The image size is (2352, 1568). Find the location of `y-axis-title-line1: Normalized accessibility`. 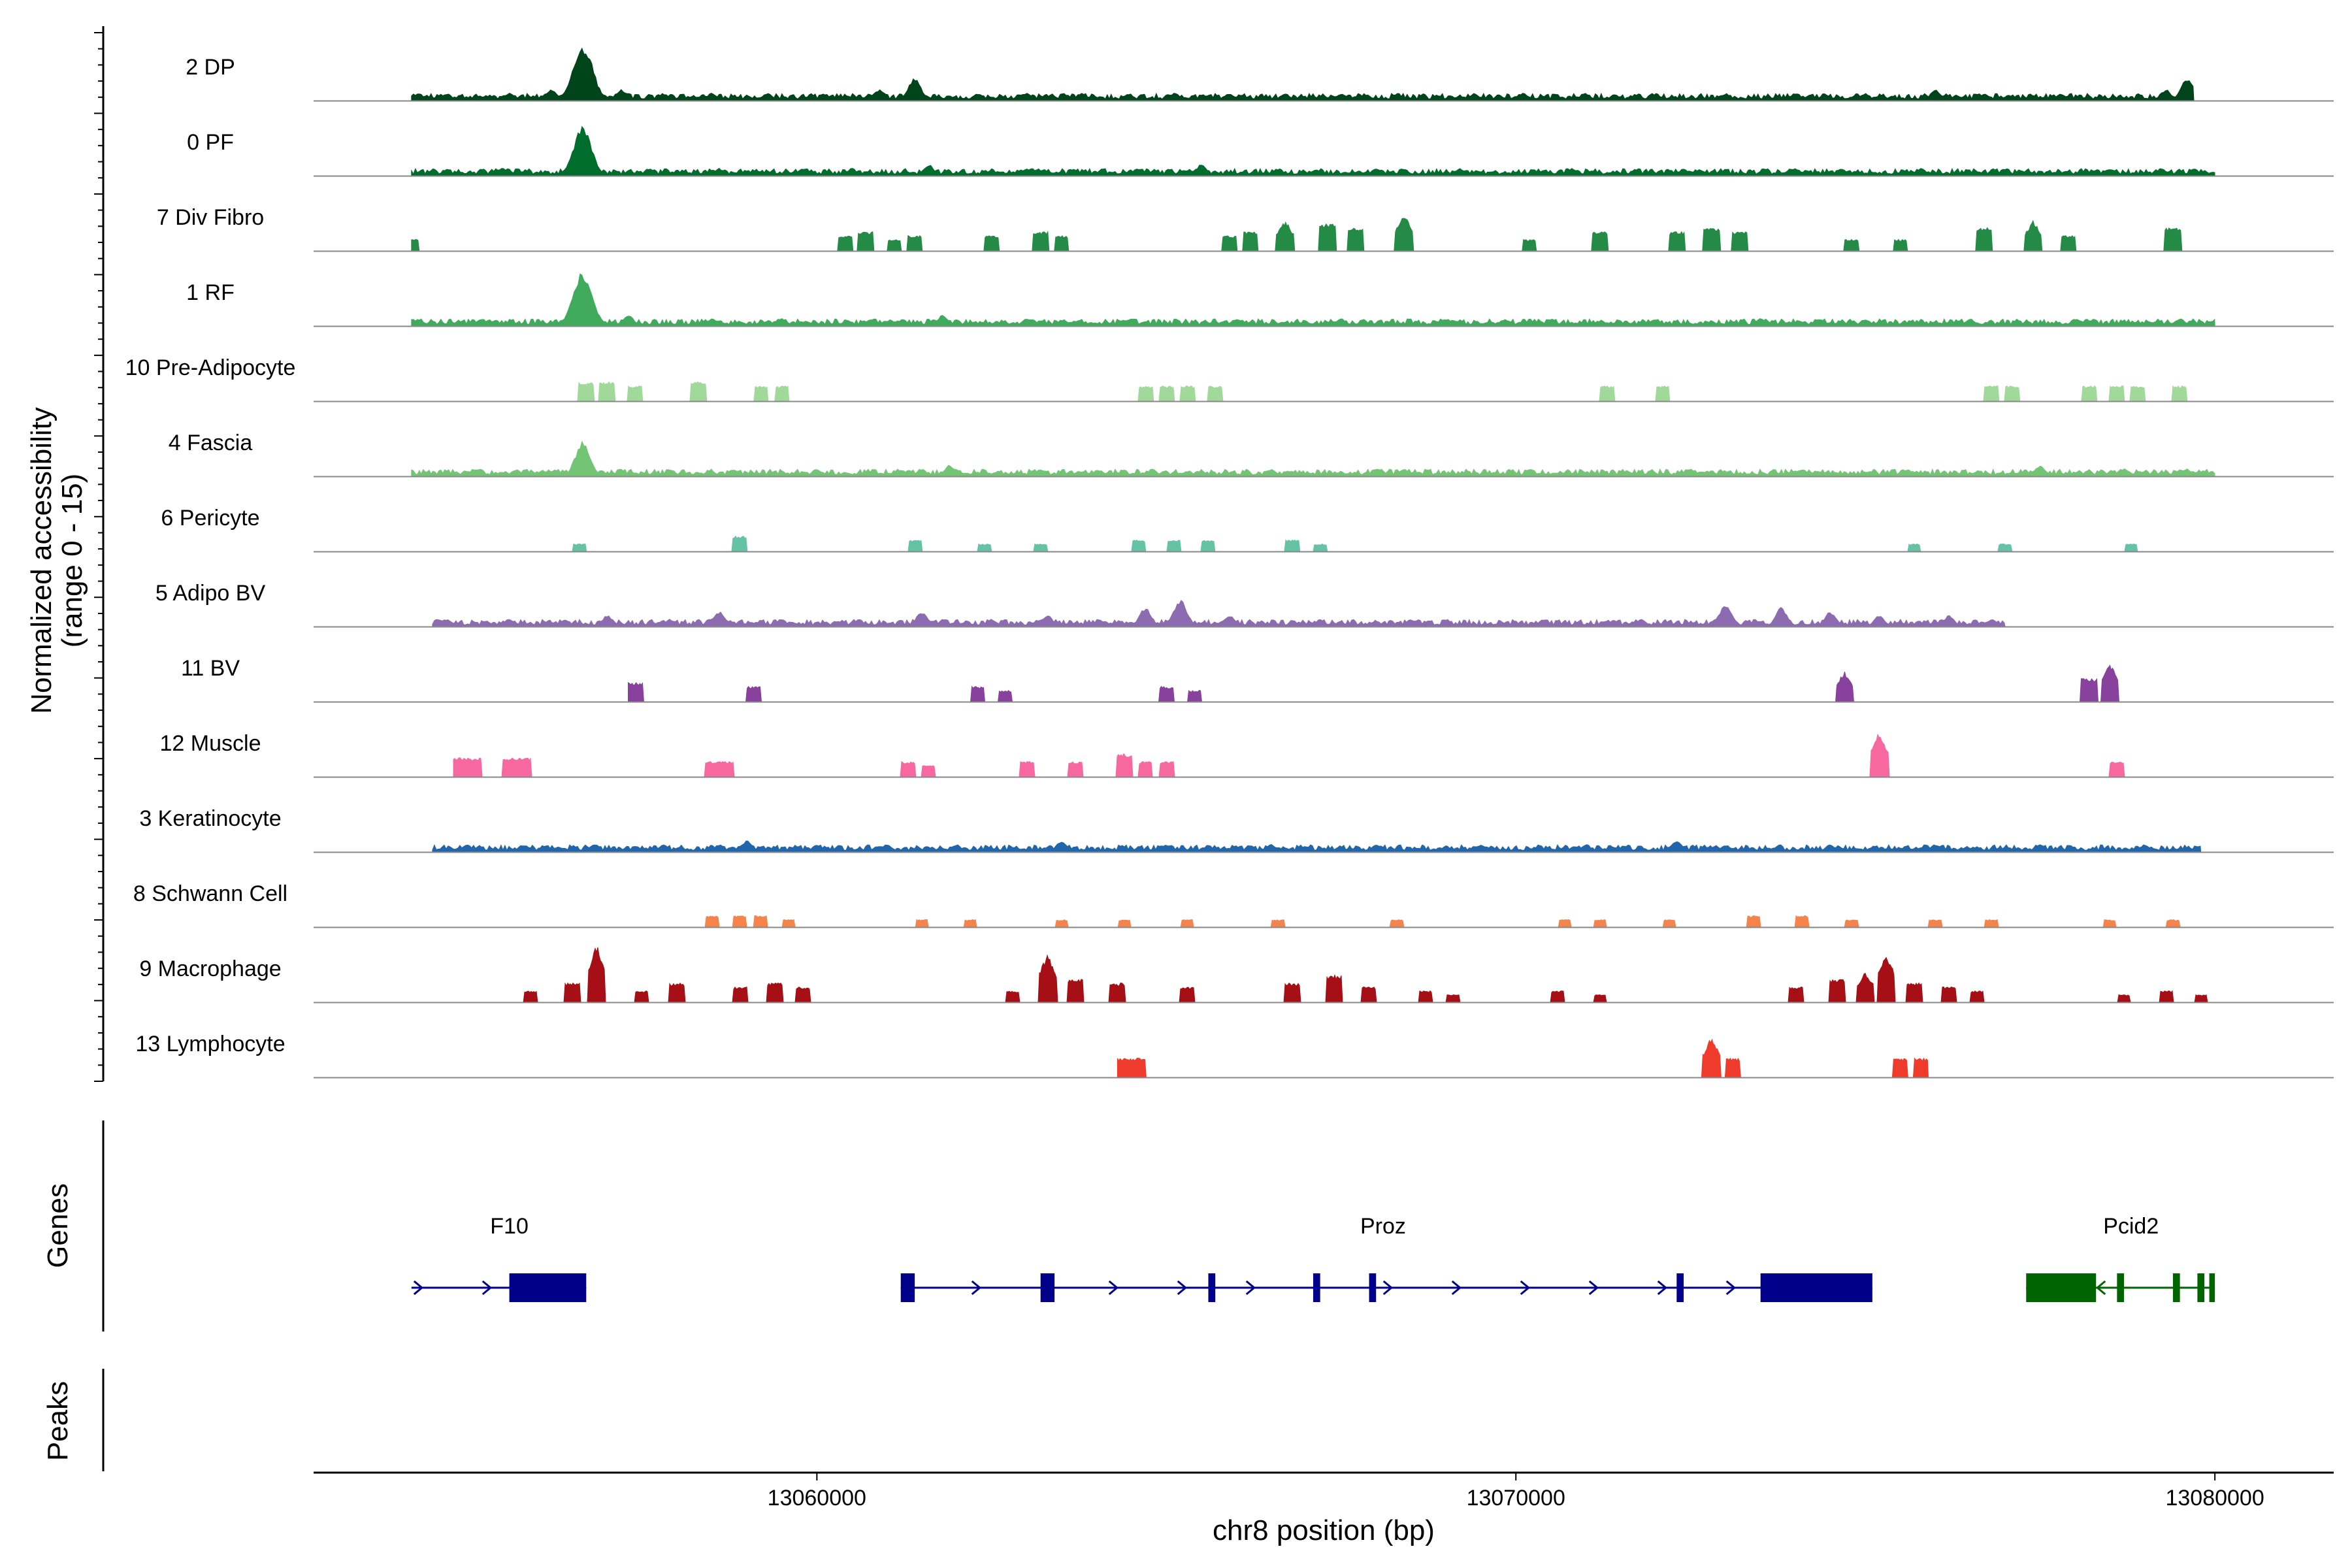

y-axis-title-line1: Normalized accessibility is located at coordinates (41, 560).